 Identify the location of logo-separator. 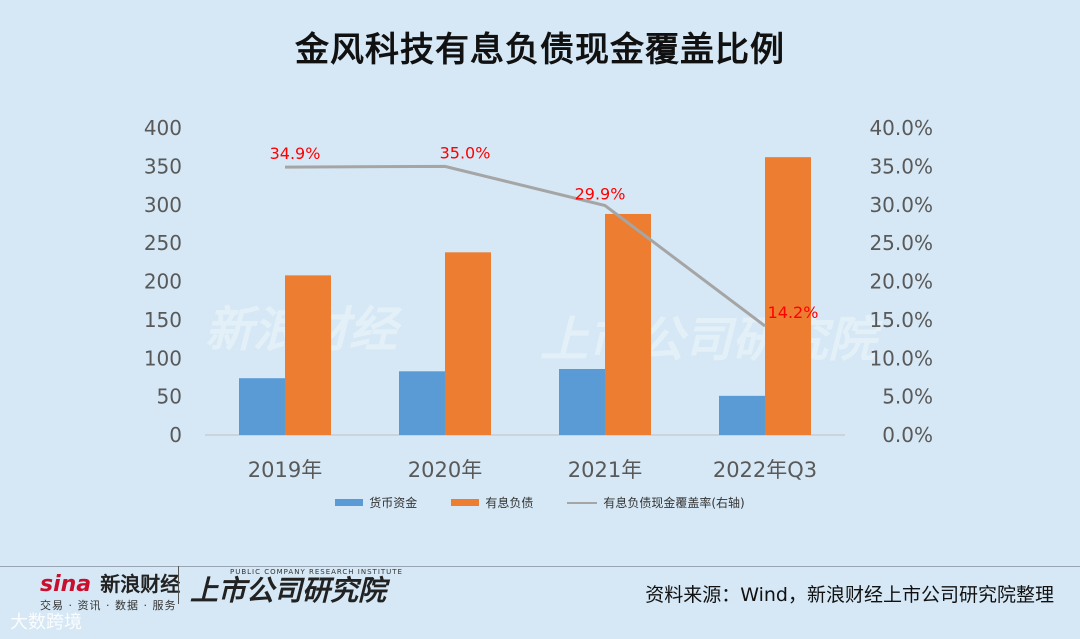
(178, 585).